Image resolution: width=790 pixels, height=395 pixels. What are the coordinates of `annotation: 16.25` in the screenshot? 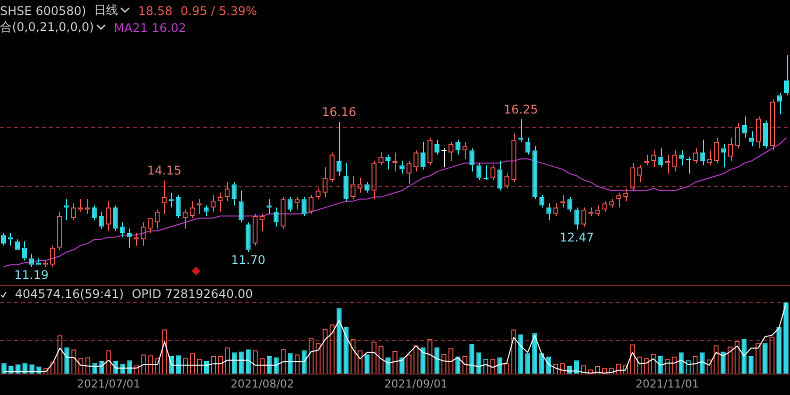 It's located at (521, 109).